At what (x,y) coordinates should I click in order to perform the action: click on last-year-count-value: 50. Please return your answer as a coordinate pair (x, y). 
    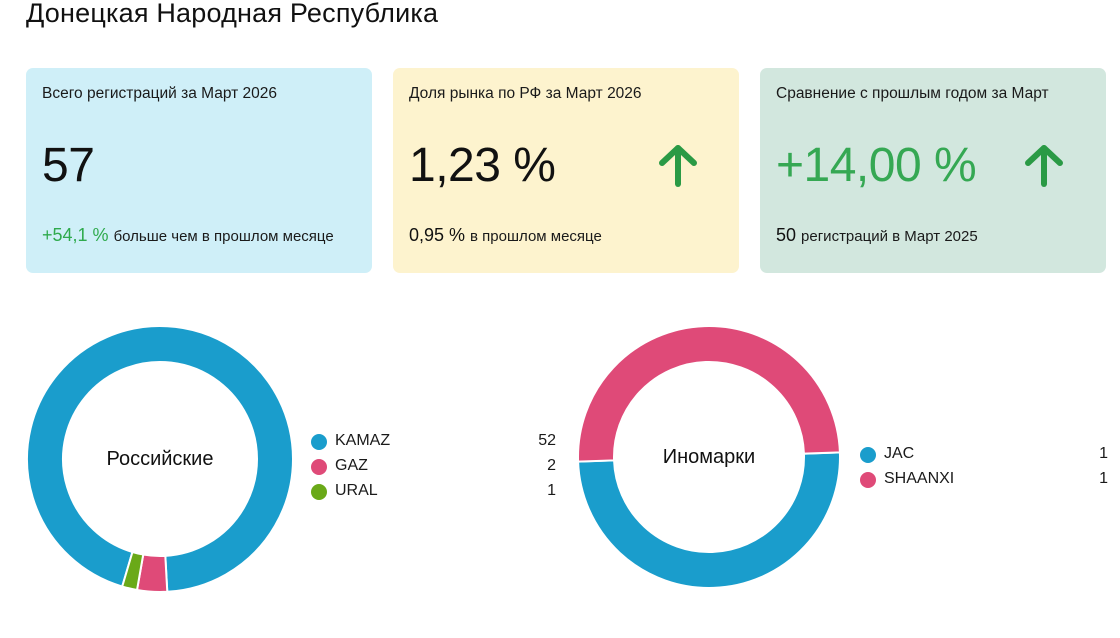
    Looking at the image, I should click on (786, 235).